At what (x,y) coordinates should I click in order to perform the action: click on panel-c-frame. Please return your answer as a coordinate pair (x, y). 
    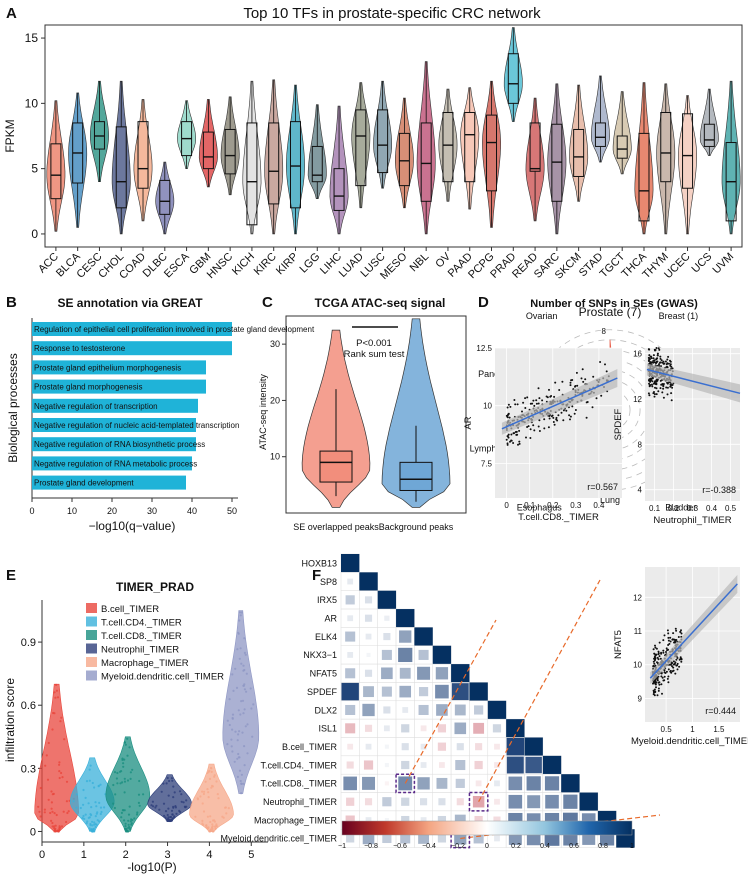
    Looking at the image, I should click on (376, 414).